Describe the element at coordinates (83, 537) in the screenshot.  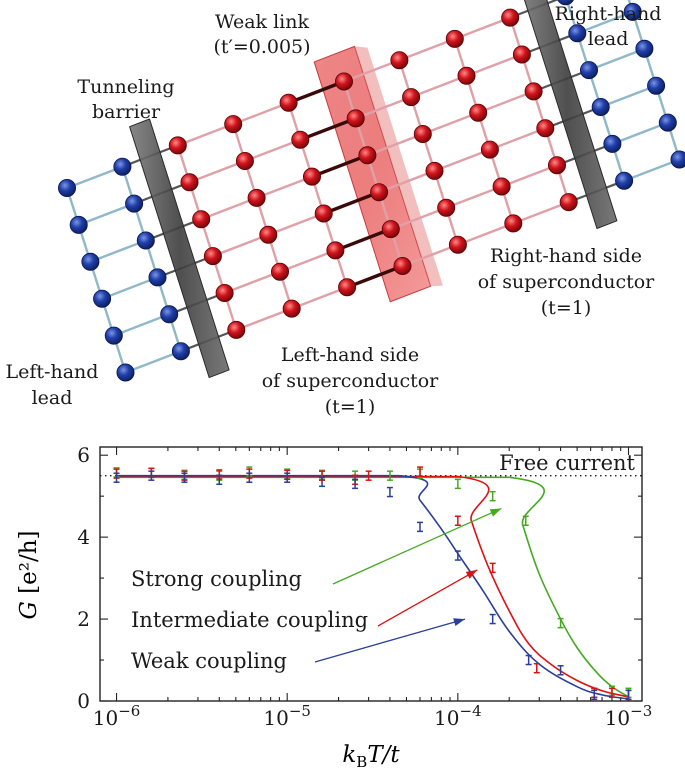
I see `y-tick-label: 4` at that location.